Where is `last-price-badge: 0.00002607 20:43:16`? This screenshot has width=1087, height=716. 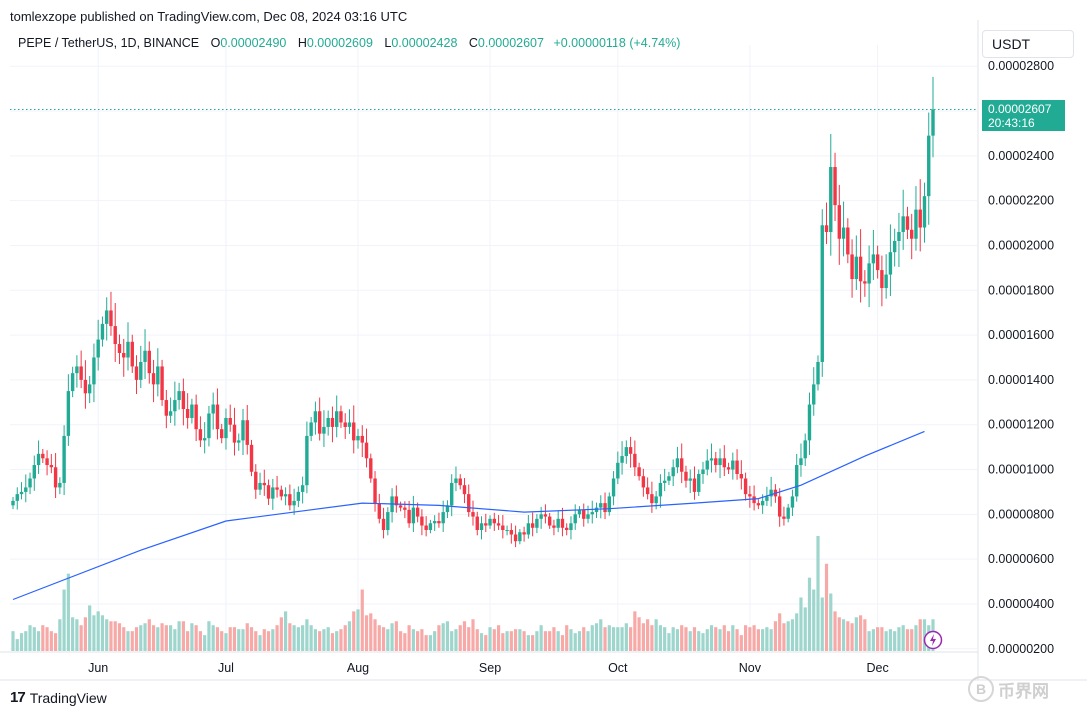 last-price-badge: 0.00002607 20:43:16 is located at coordinates (1023, 115).